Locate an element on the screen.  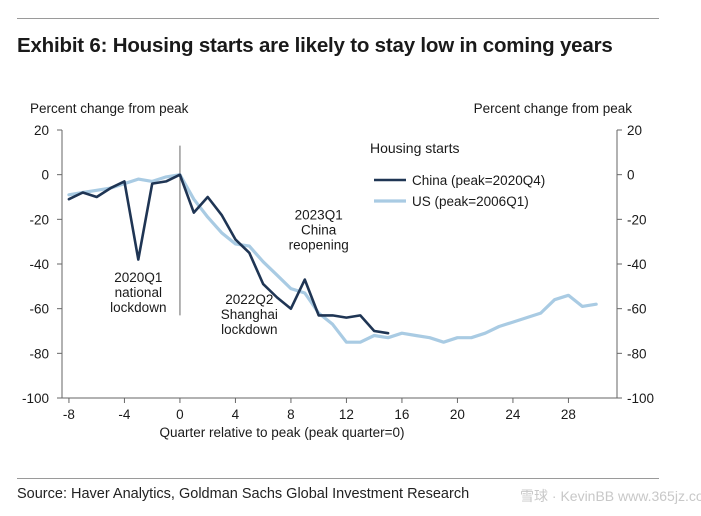
legend-title: Housing starts is located at coordinates (414, 148).